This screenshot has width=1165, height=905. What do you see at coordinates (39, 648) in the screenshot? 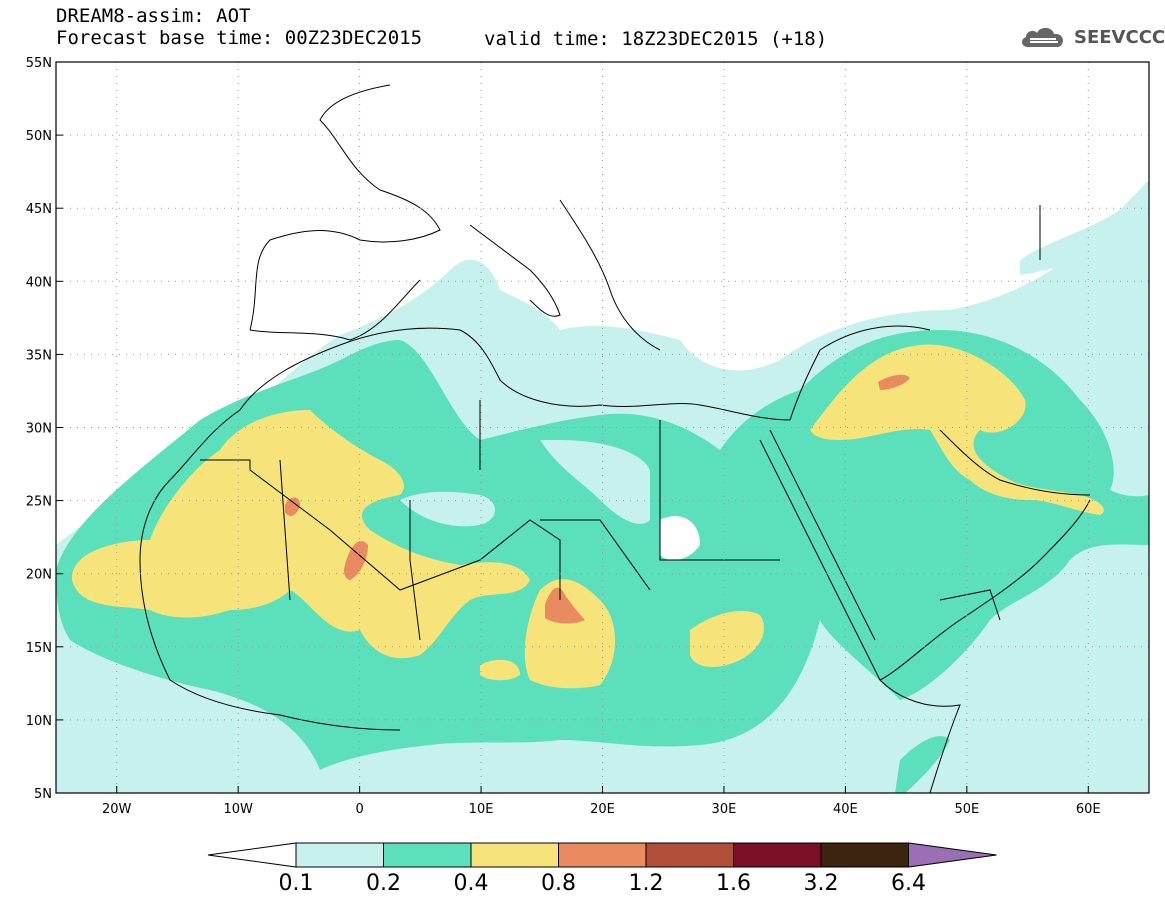
I see `lat-label: 15N` at bounding box center [39, 648].